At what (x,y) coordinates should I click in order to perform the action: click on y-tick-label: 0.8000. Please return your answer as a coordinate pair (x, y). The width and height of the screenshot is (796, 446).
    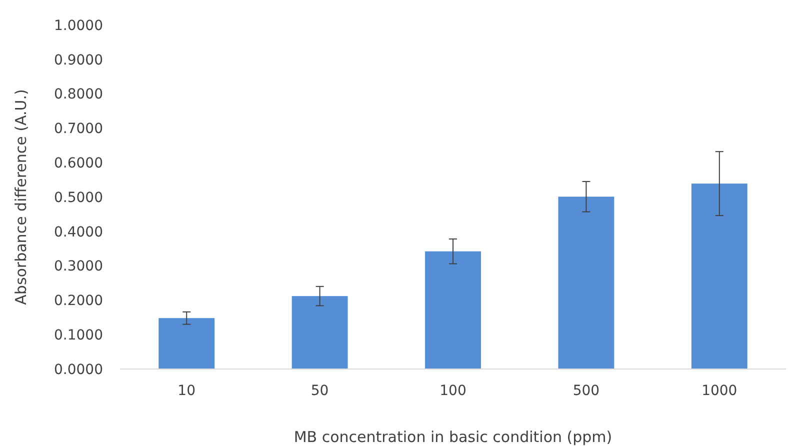
    Looking at the image, I should click on (78, 94).